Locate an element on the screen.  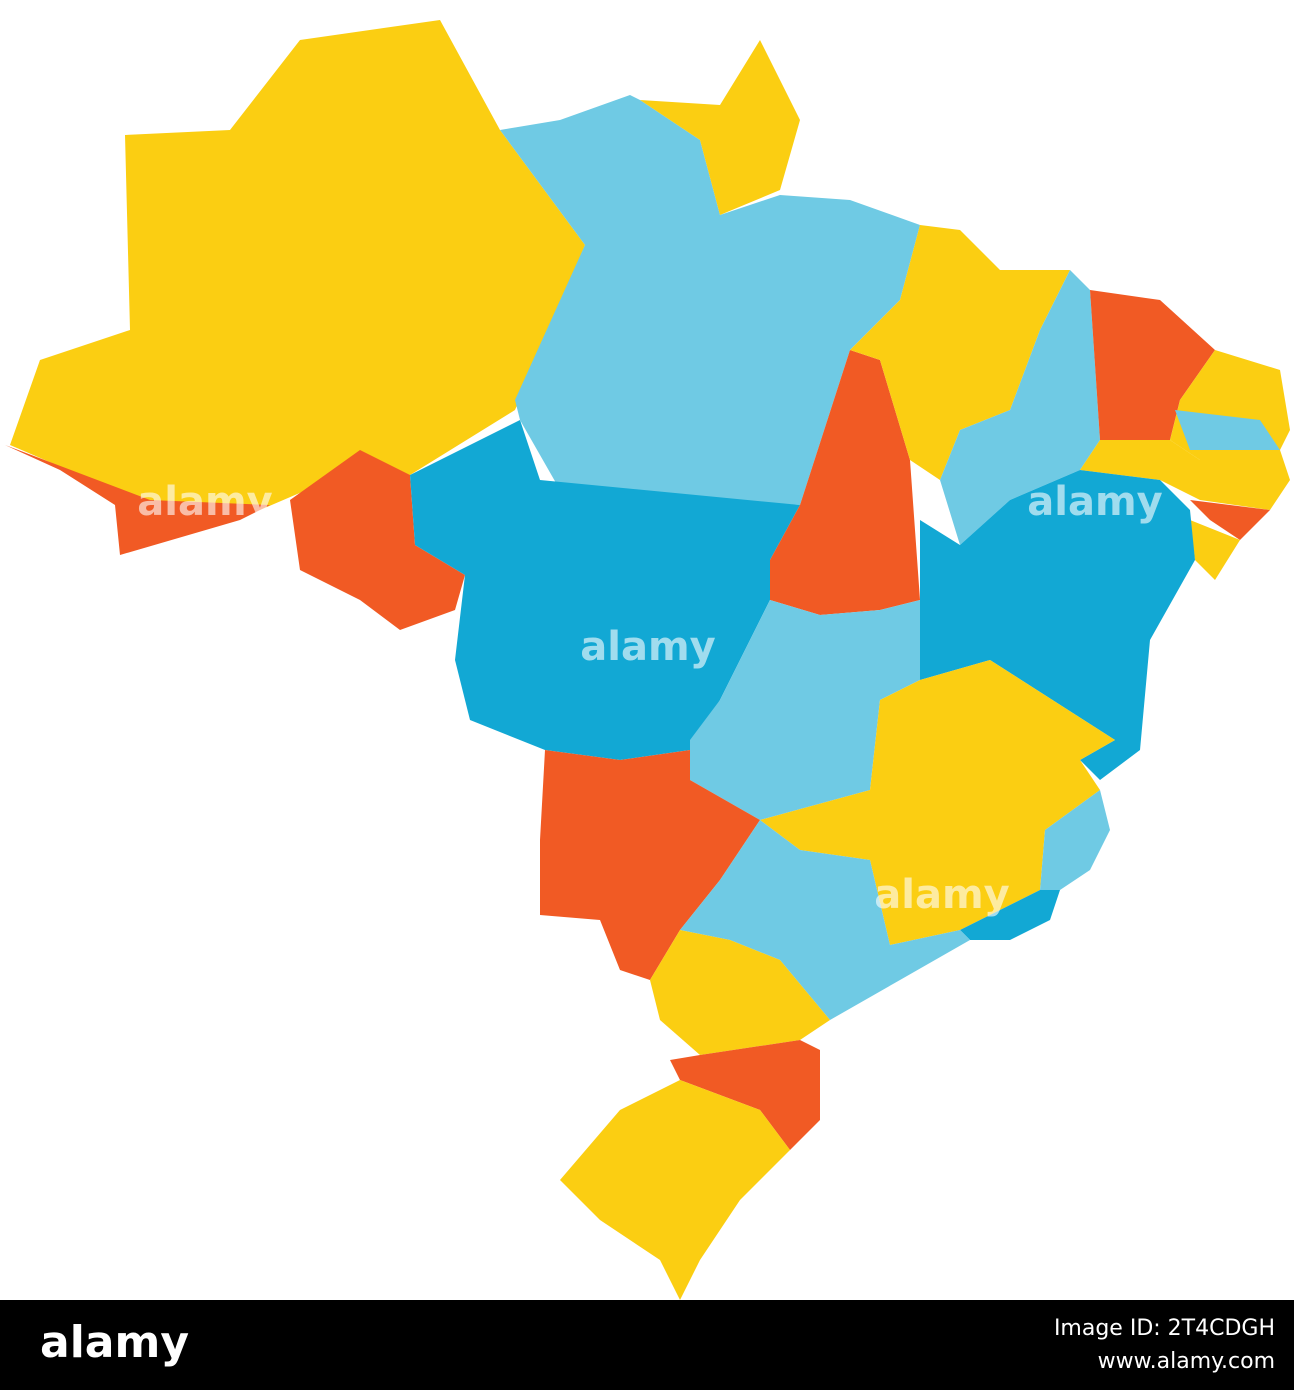
goias is located at coordinates (805, 710).